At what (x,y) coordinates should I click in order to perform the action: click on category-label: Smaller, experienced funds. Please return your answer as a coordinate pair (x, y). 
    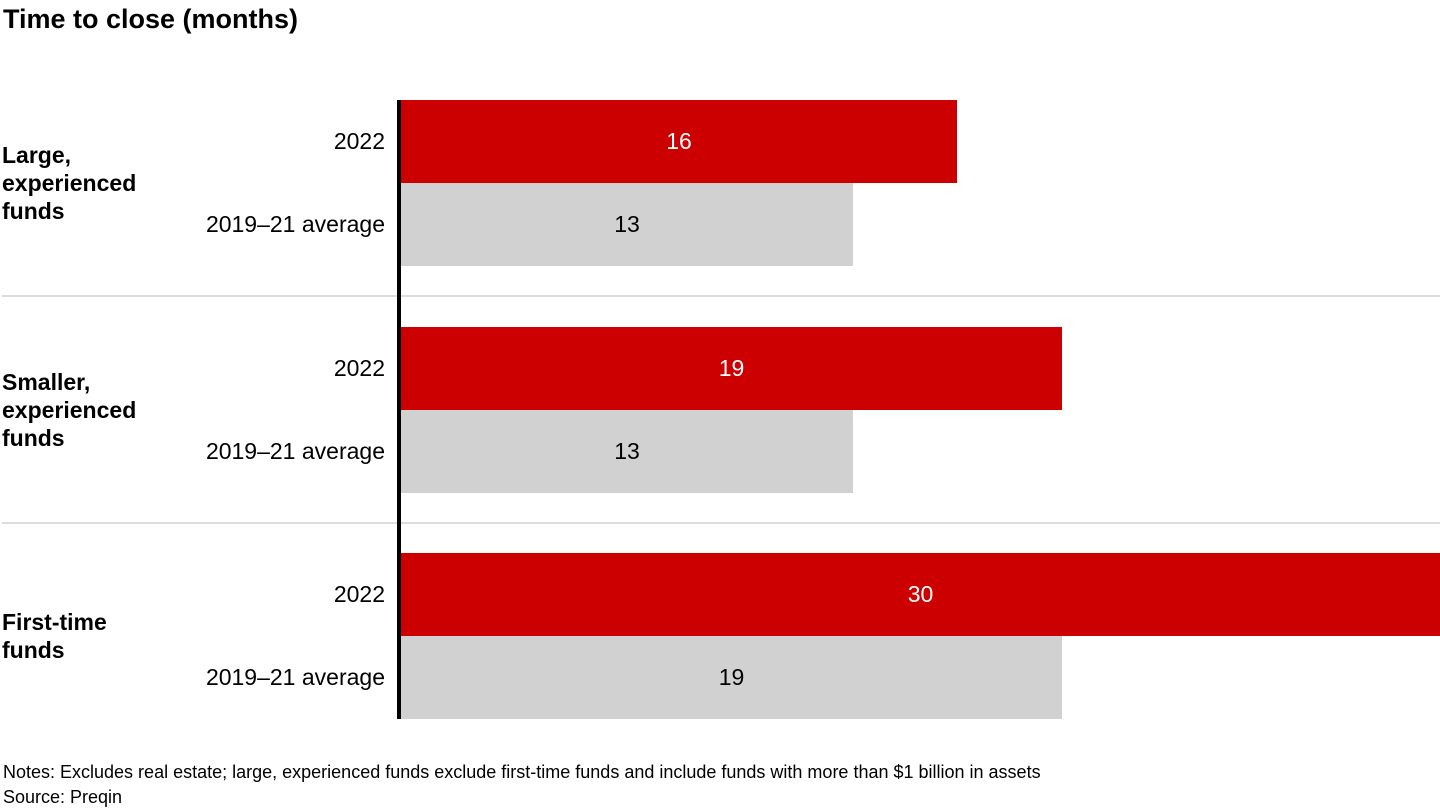
    Looking at the image, I should click on (69, 410).